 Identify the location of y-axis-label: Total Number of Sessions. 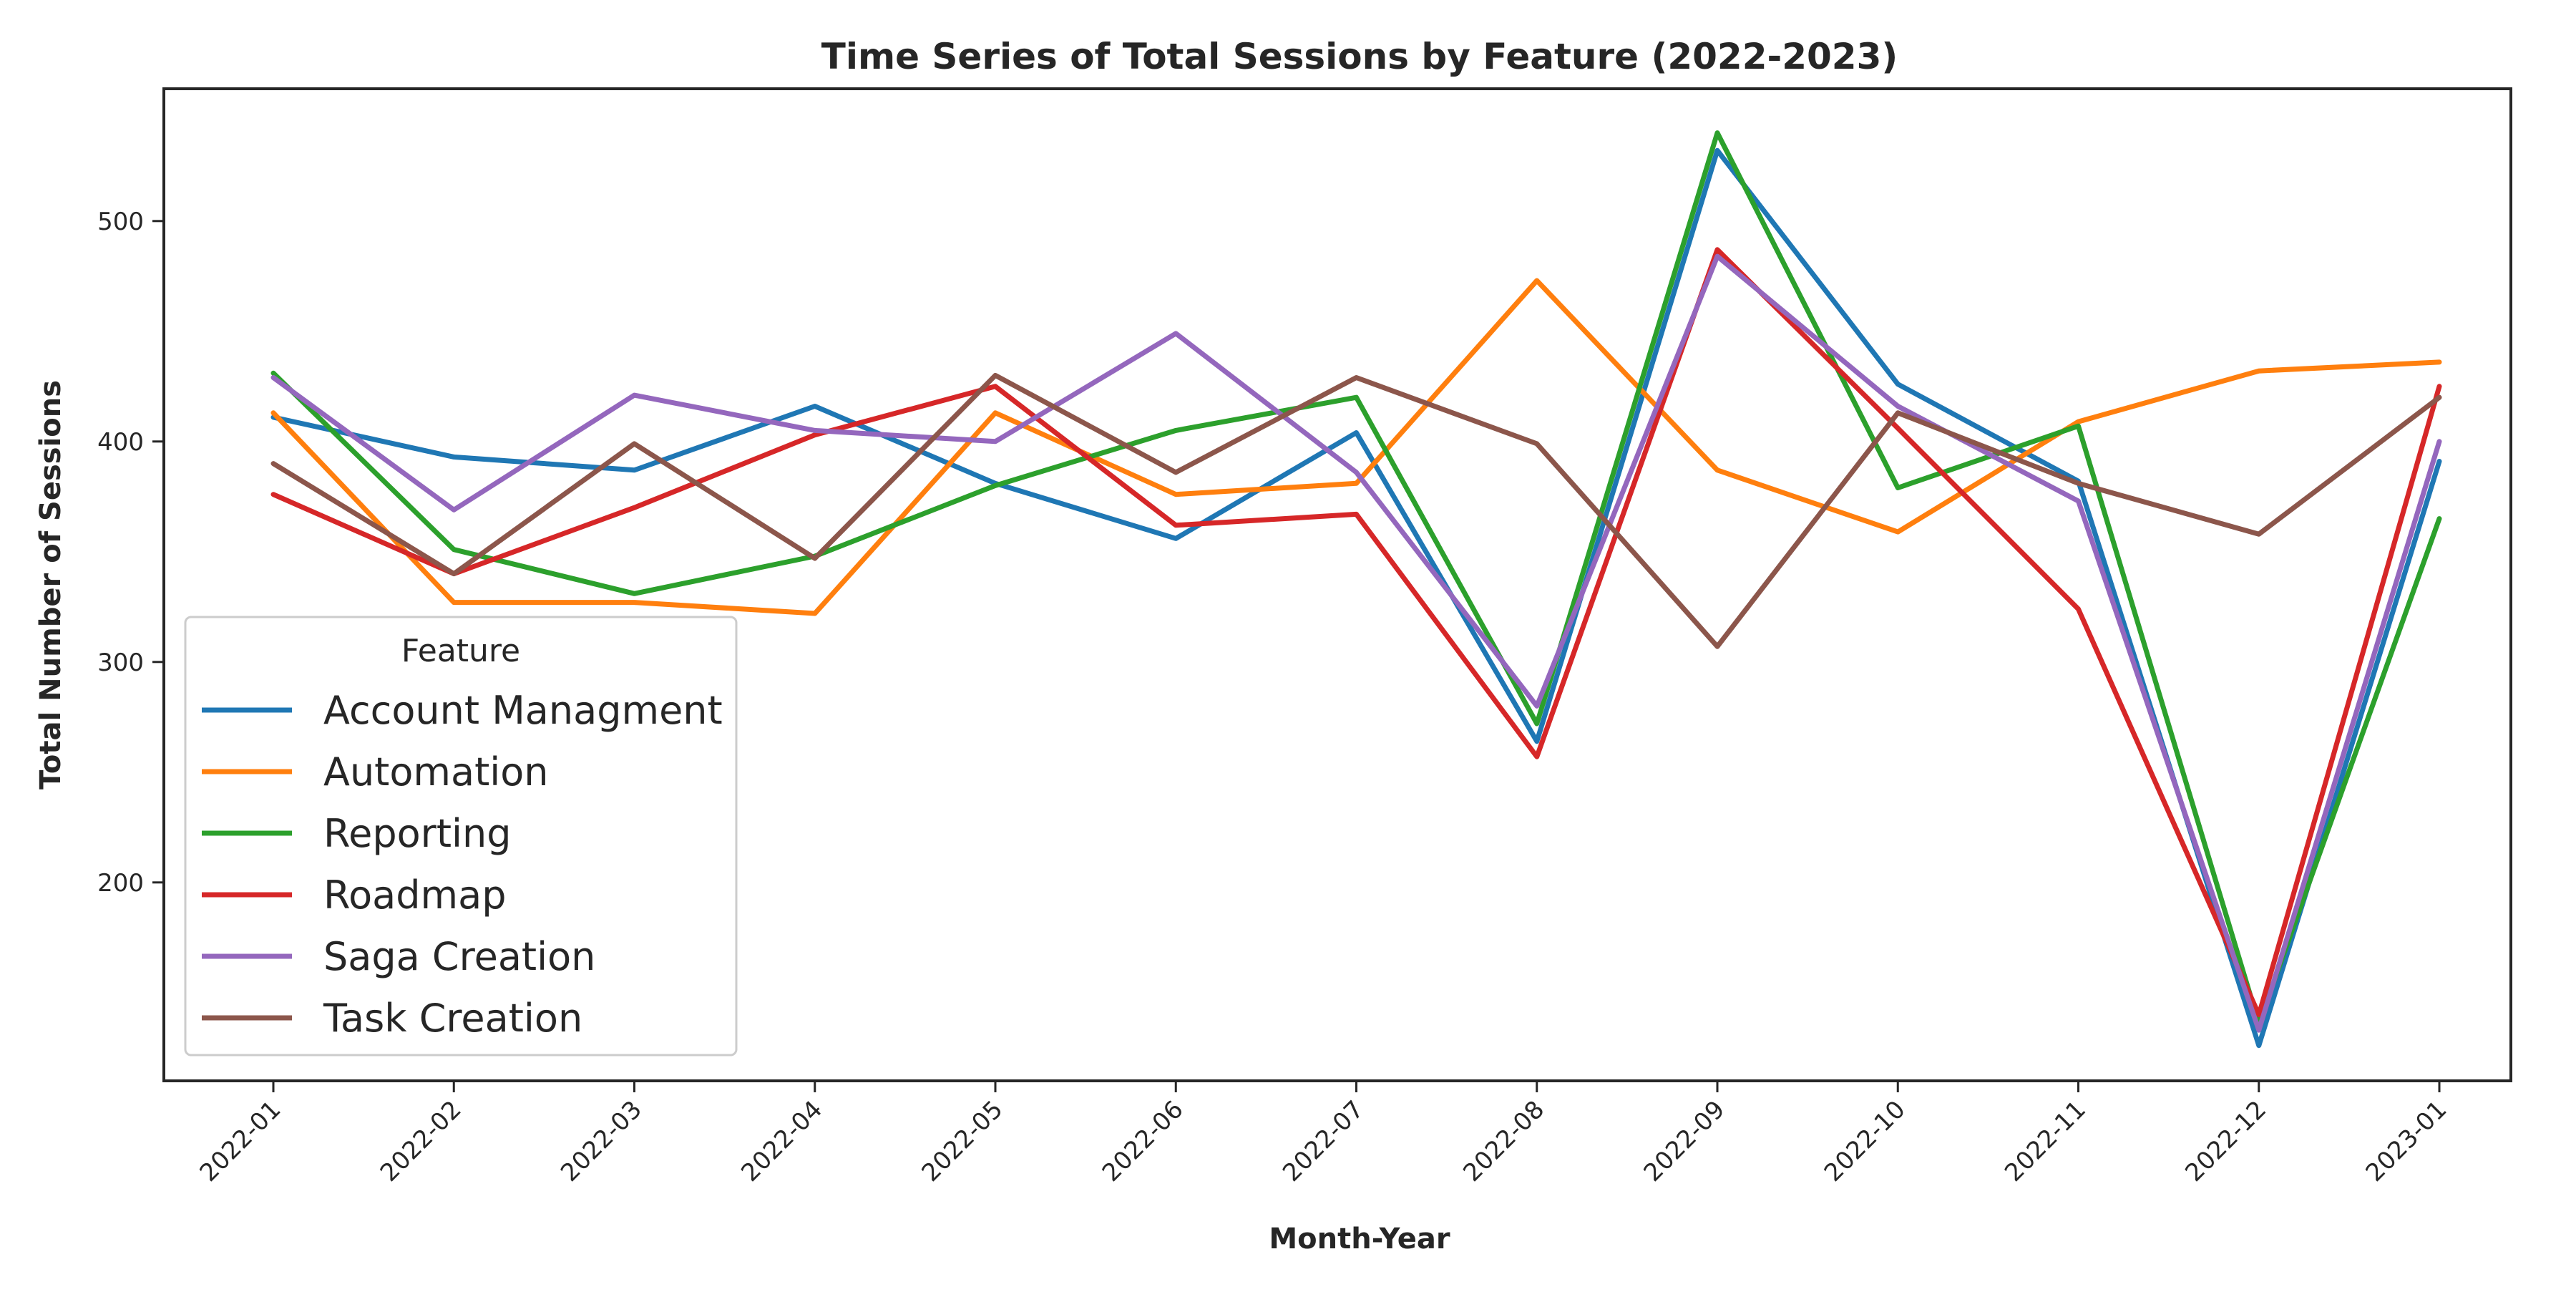
(50, 585).